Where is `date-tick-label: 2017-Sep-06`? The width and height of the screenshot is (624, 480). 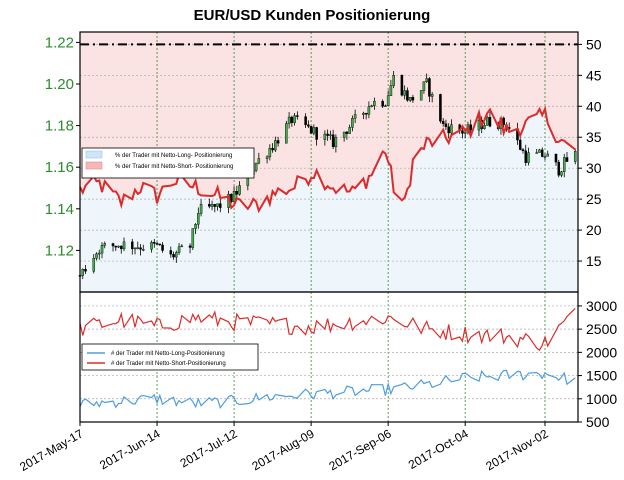 date-tick-label: 2017-Sep-06 is located at coordinates (360, 449).